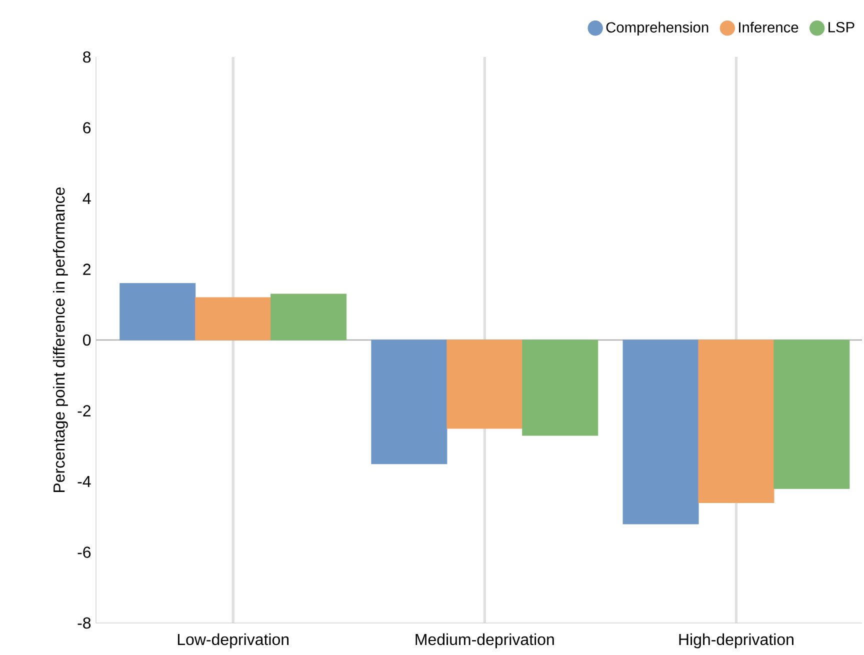 This screenshot has height=655, width=864. I want to click on y-tick-label: 4, so click(86, 198).